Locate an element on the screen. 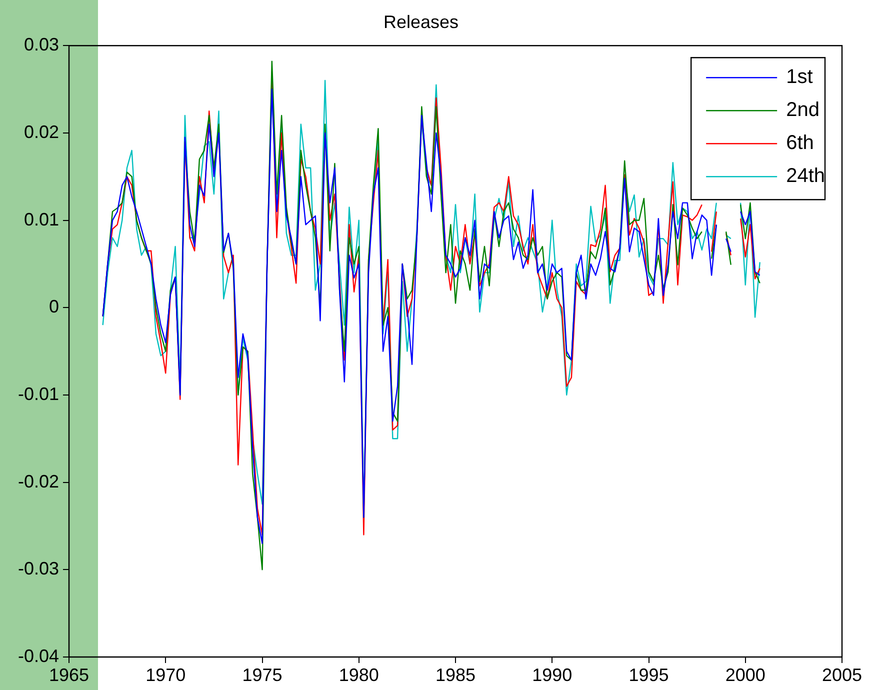 This screenshot has height=690, width=871. y-tick-label: 0.02 is located at coordinates (41, 132).